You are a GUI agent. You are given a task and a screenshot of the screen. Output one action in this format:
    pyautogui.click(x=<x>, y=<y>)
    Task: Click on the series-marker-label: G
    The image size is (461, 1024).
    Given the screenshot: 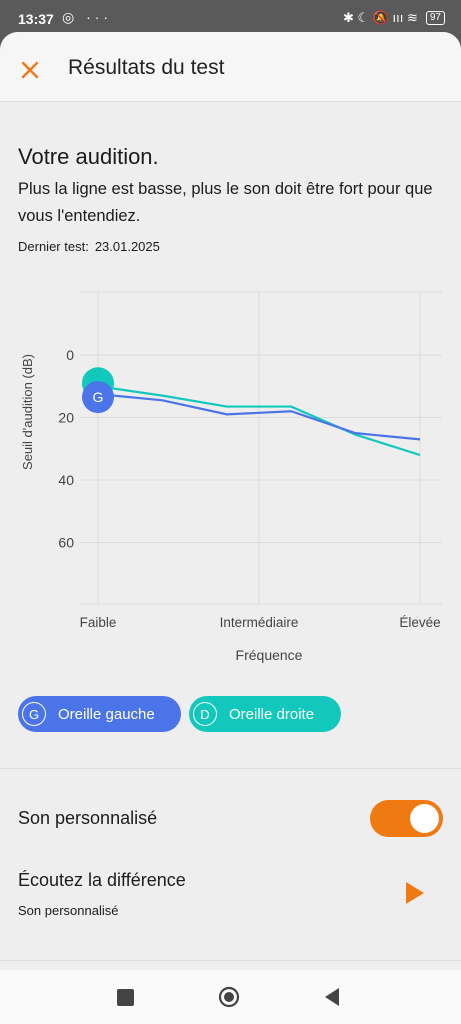 What is the action you would take?
    pyautogui.click(x=98, y=397)
    